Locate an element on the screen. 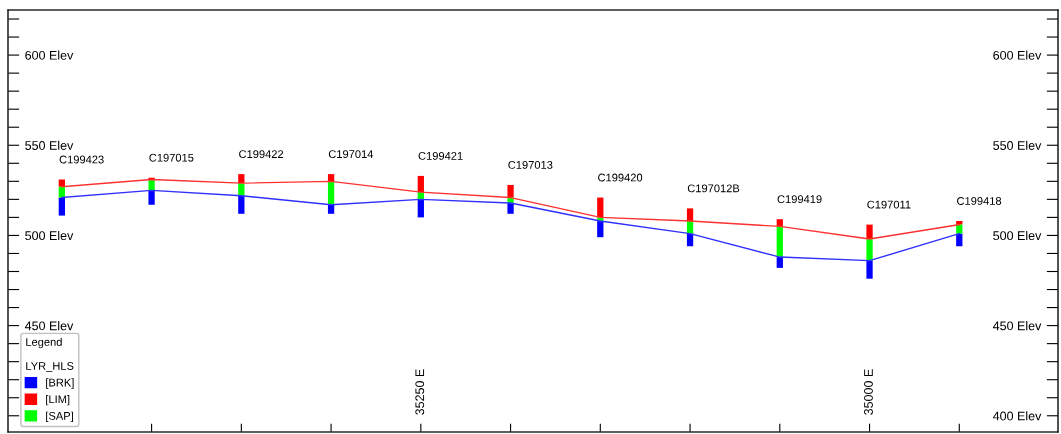  y2-tick-label: 500 Elev is located at coordinates (1017, 235).